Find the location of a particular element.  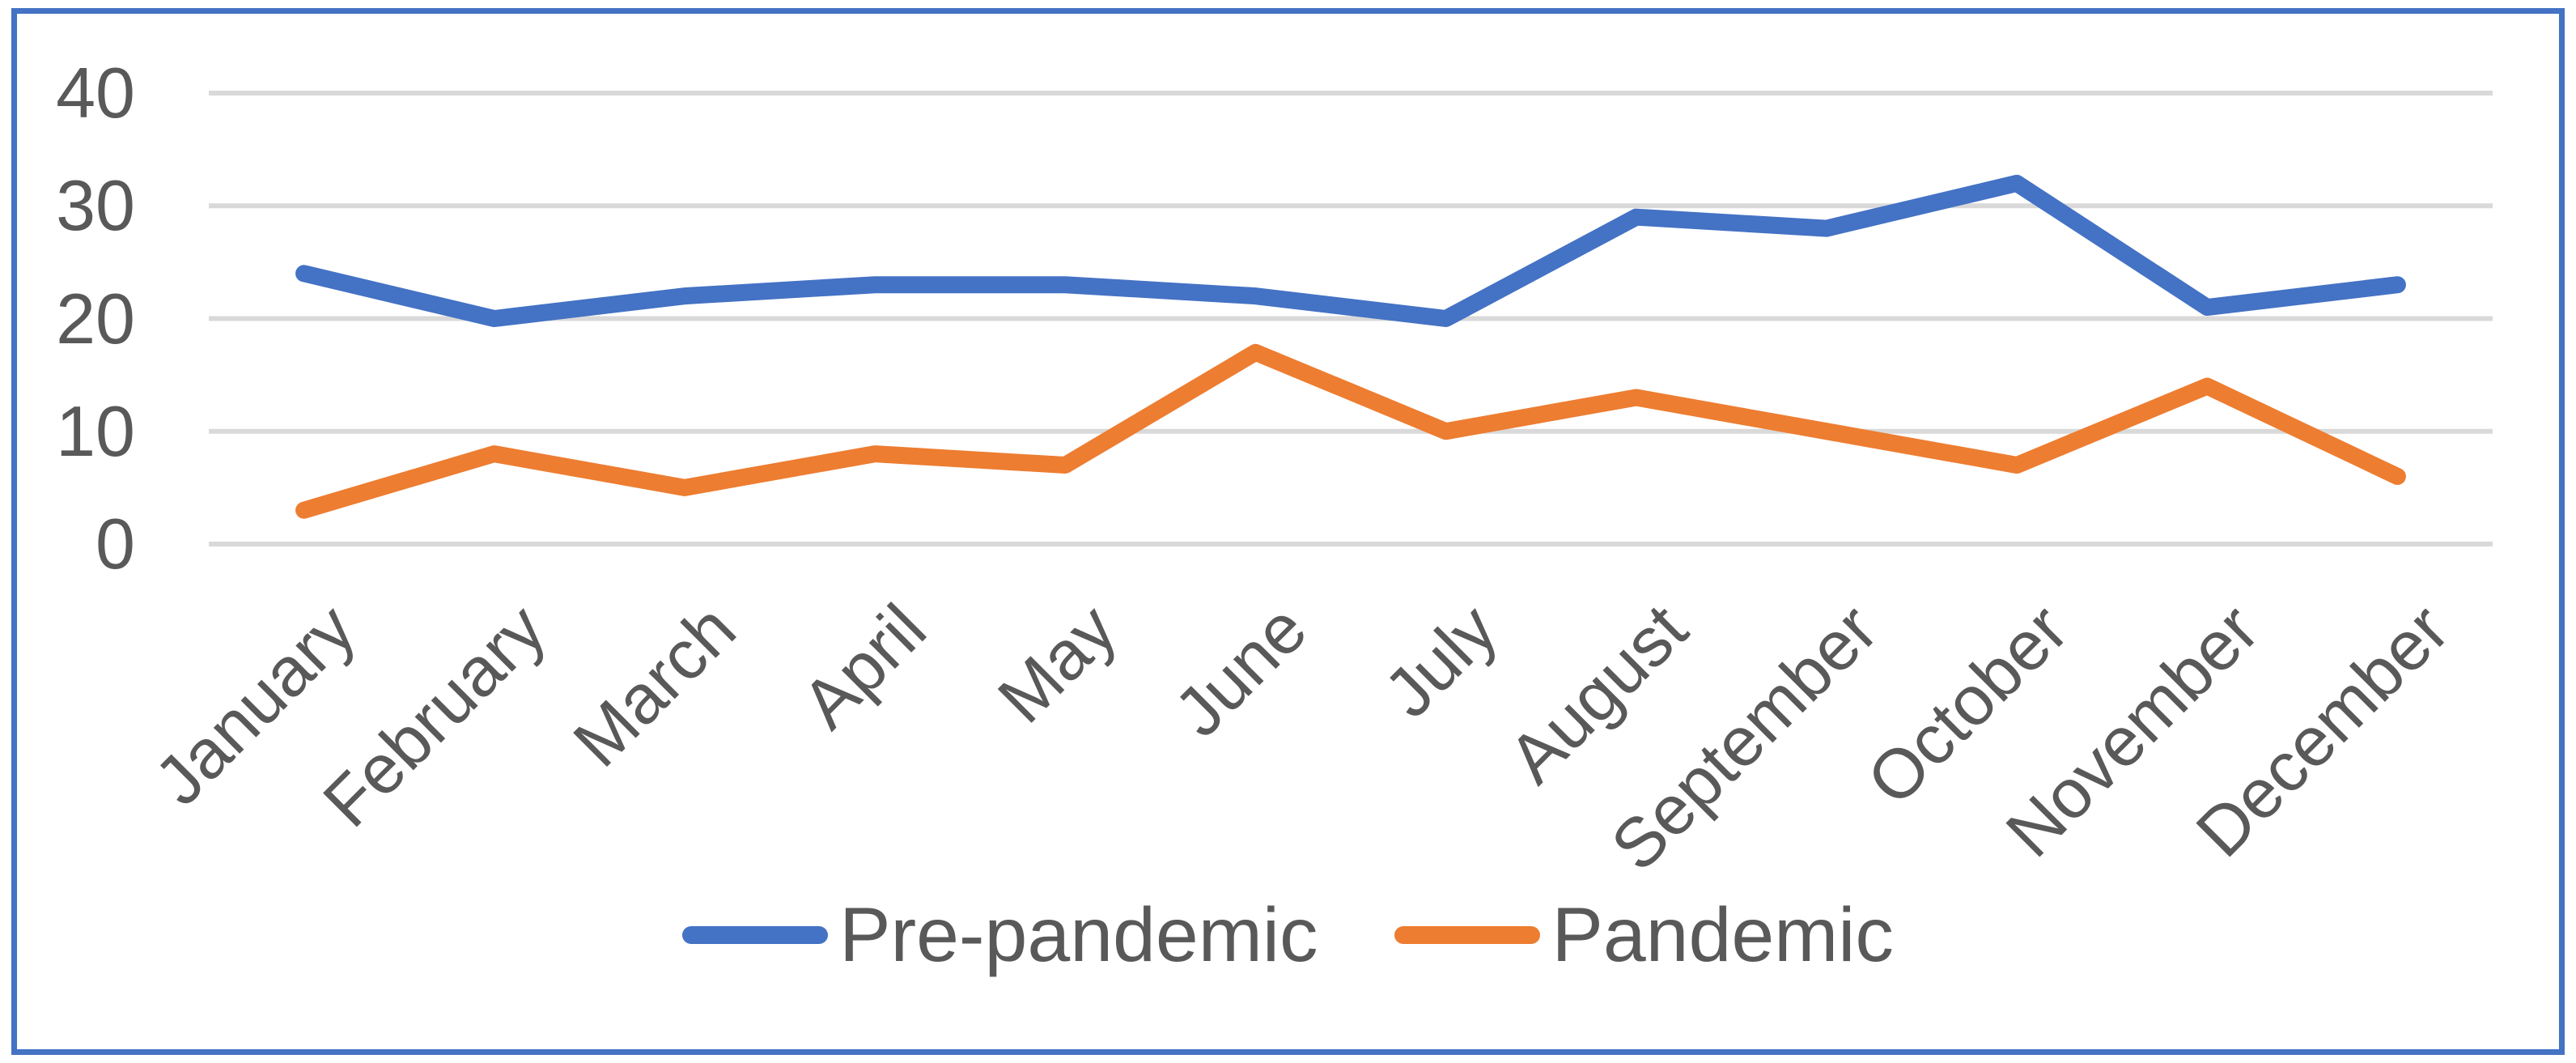

legend-item-pre-pandemic: Pre-pandemic is located at coordinates (1000, 936).